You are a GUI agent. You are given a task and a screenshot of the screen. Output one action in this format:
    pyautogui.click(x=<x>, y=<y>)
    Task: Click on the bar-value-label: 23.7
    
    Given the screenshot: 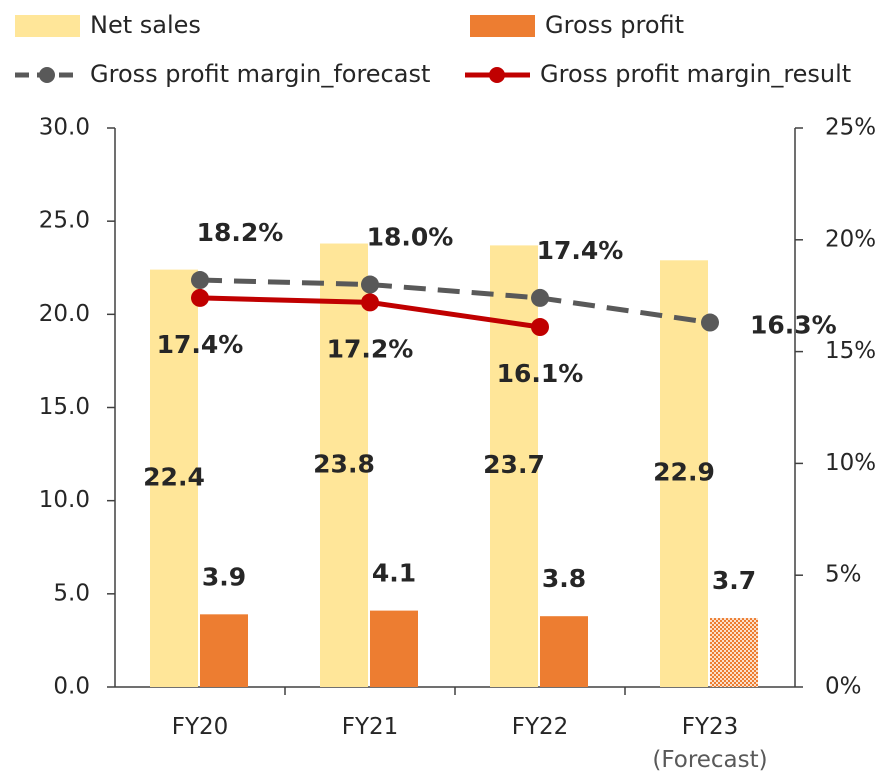 What is the action you would take?
    pyautogui.click(x=514, y=464)
    